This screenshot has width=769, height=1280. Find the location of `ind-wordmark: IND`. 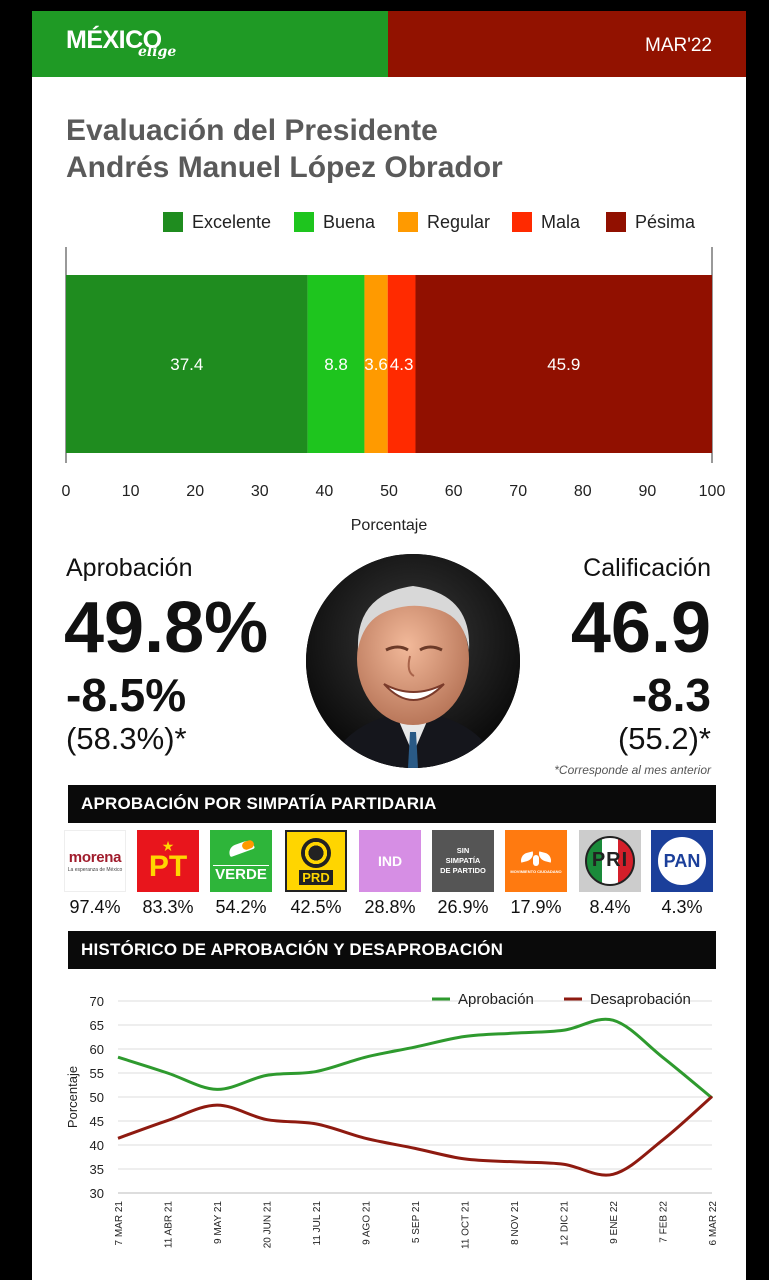

ind-wordmark: IND is located at coordinates (390, 861).